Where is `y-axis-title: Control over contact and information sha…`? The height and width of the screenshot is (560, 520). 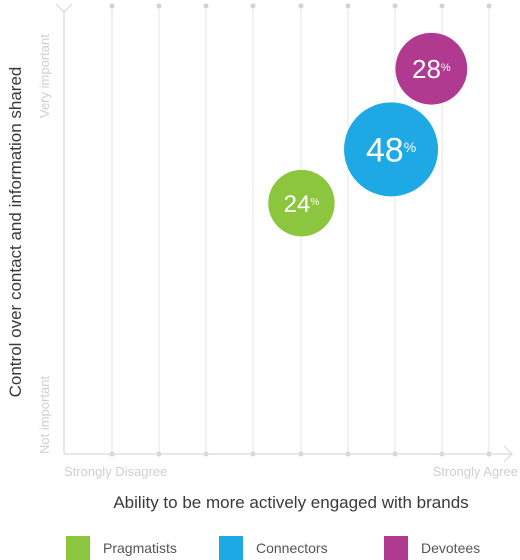 y-axis-title: Control over contact and information sha… is located at coordinates (15, 232).